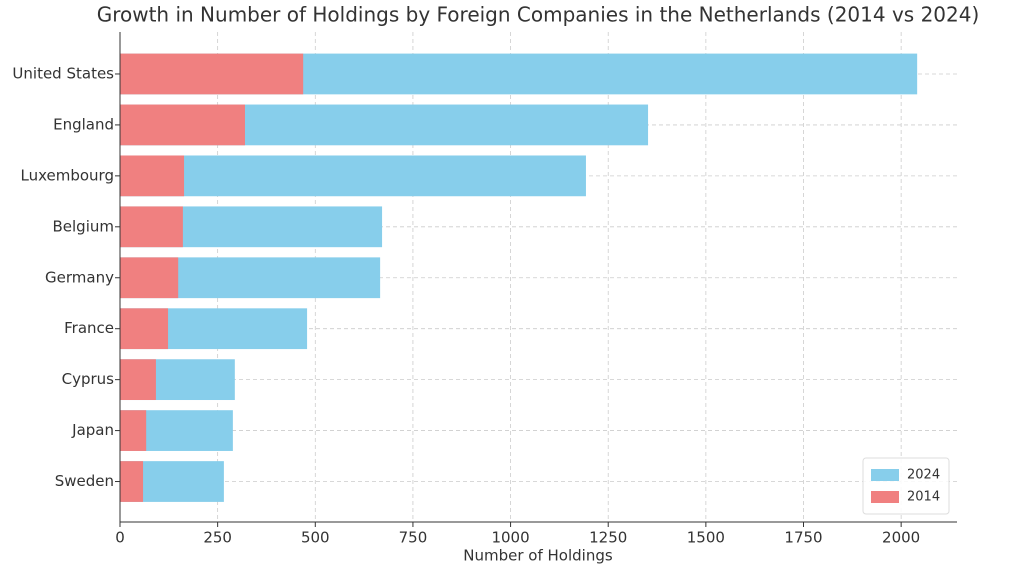  Describe the element at coordinates (608, 538) in the screenshot. I see `x-tick-label: 1250` at that location.